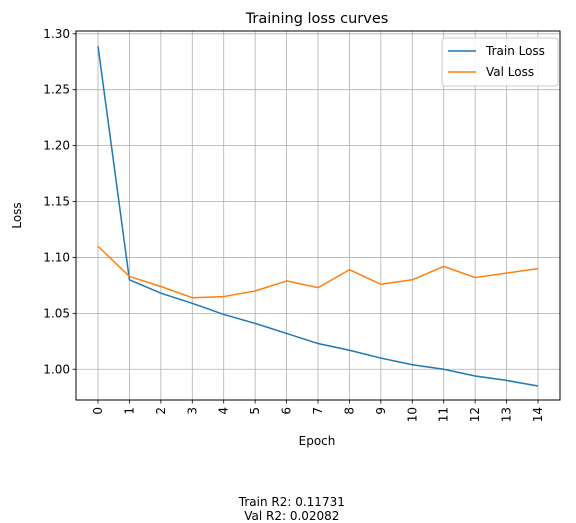  Describe the element at coordinates (349, 411) in the screenshot. I see `x-tick-label: 8` at that location.